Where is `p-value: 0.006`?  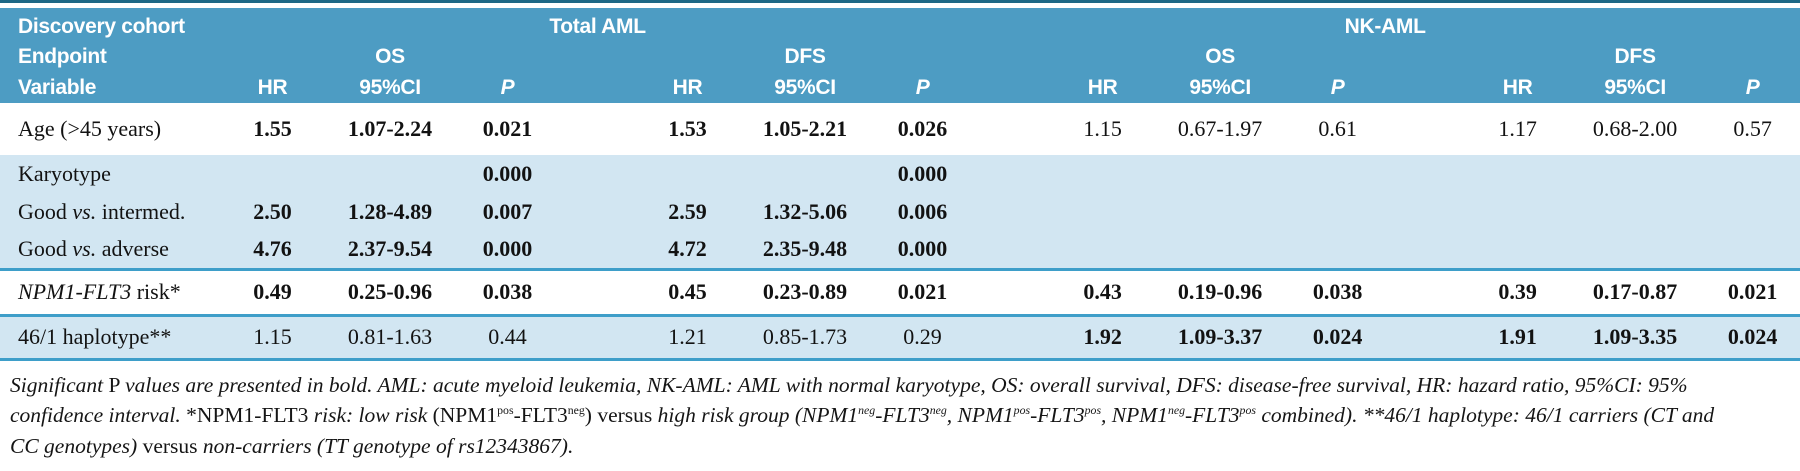
p-value: 0.006 is located at coordinates (923, 212).